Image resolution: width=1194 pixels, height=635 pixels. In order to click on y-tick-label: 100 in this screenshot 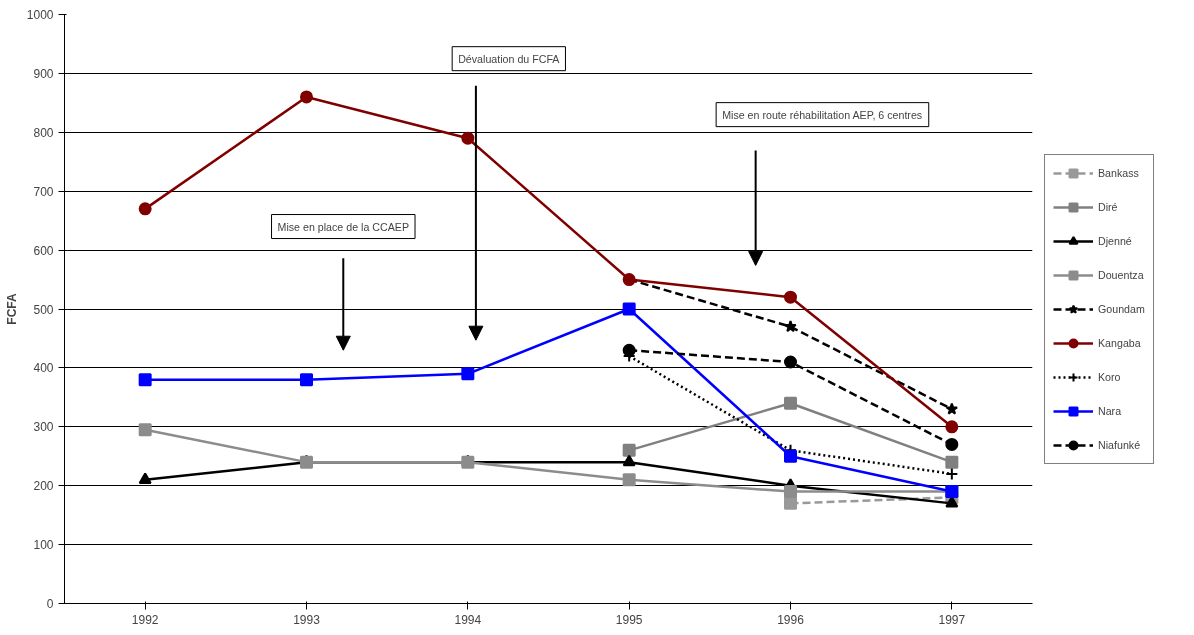, I will do `click(43, 545)`.